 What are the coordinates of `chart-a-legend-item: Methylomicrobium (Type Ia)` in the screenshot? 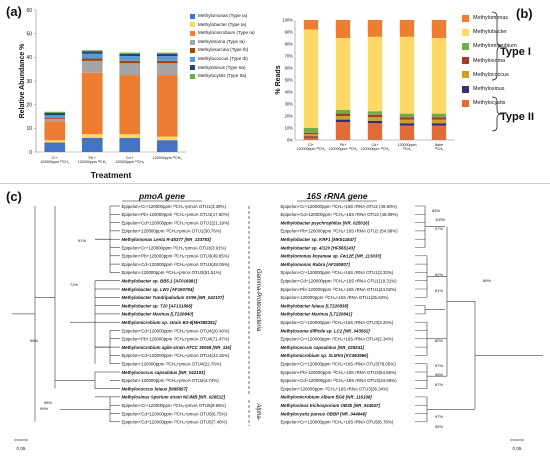 It's located at (222, 33).